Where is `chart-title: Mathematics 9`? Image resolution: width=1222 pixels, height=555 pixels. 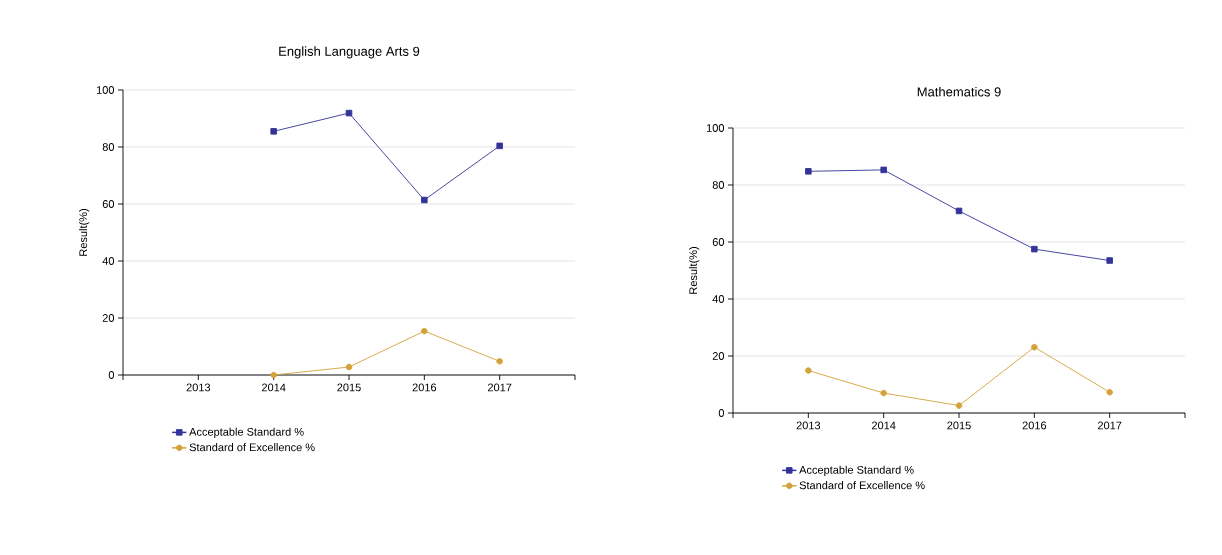
chart-title: Mathematics 9 is located at coordinates (959, 91).